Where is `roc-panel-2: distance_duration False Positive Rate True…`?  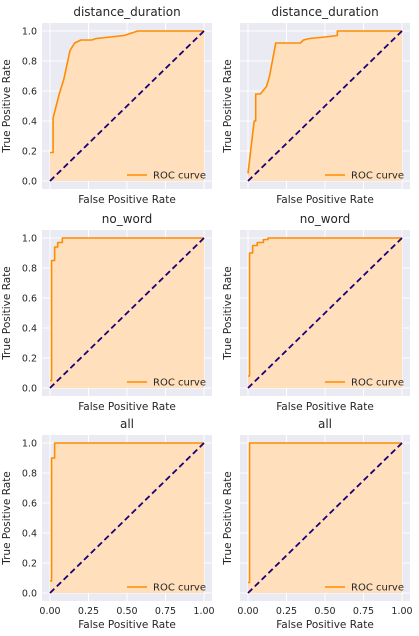 roc-panel-2: distance_duration False Positive Rate True… is located at coordinates (316, 105).